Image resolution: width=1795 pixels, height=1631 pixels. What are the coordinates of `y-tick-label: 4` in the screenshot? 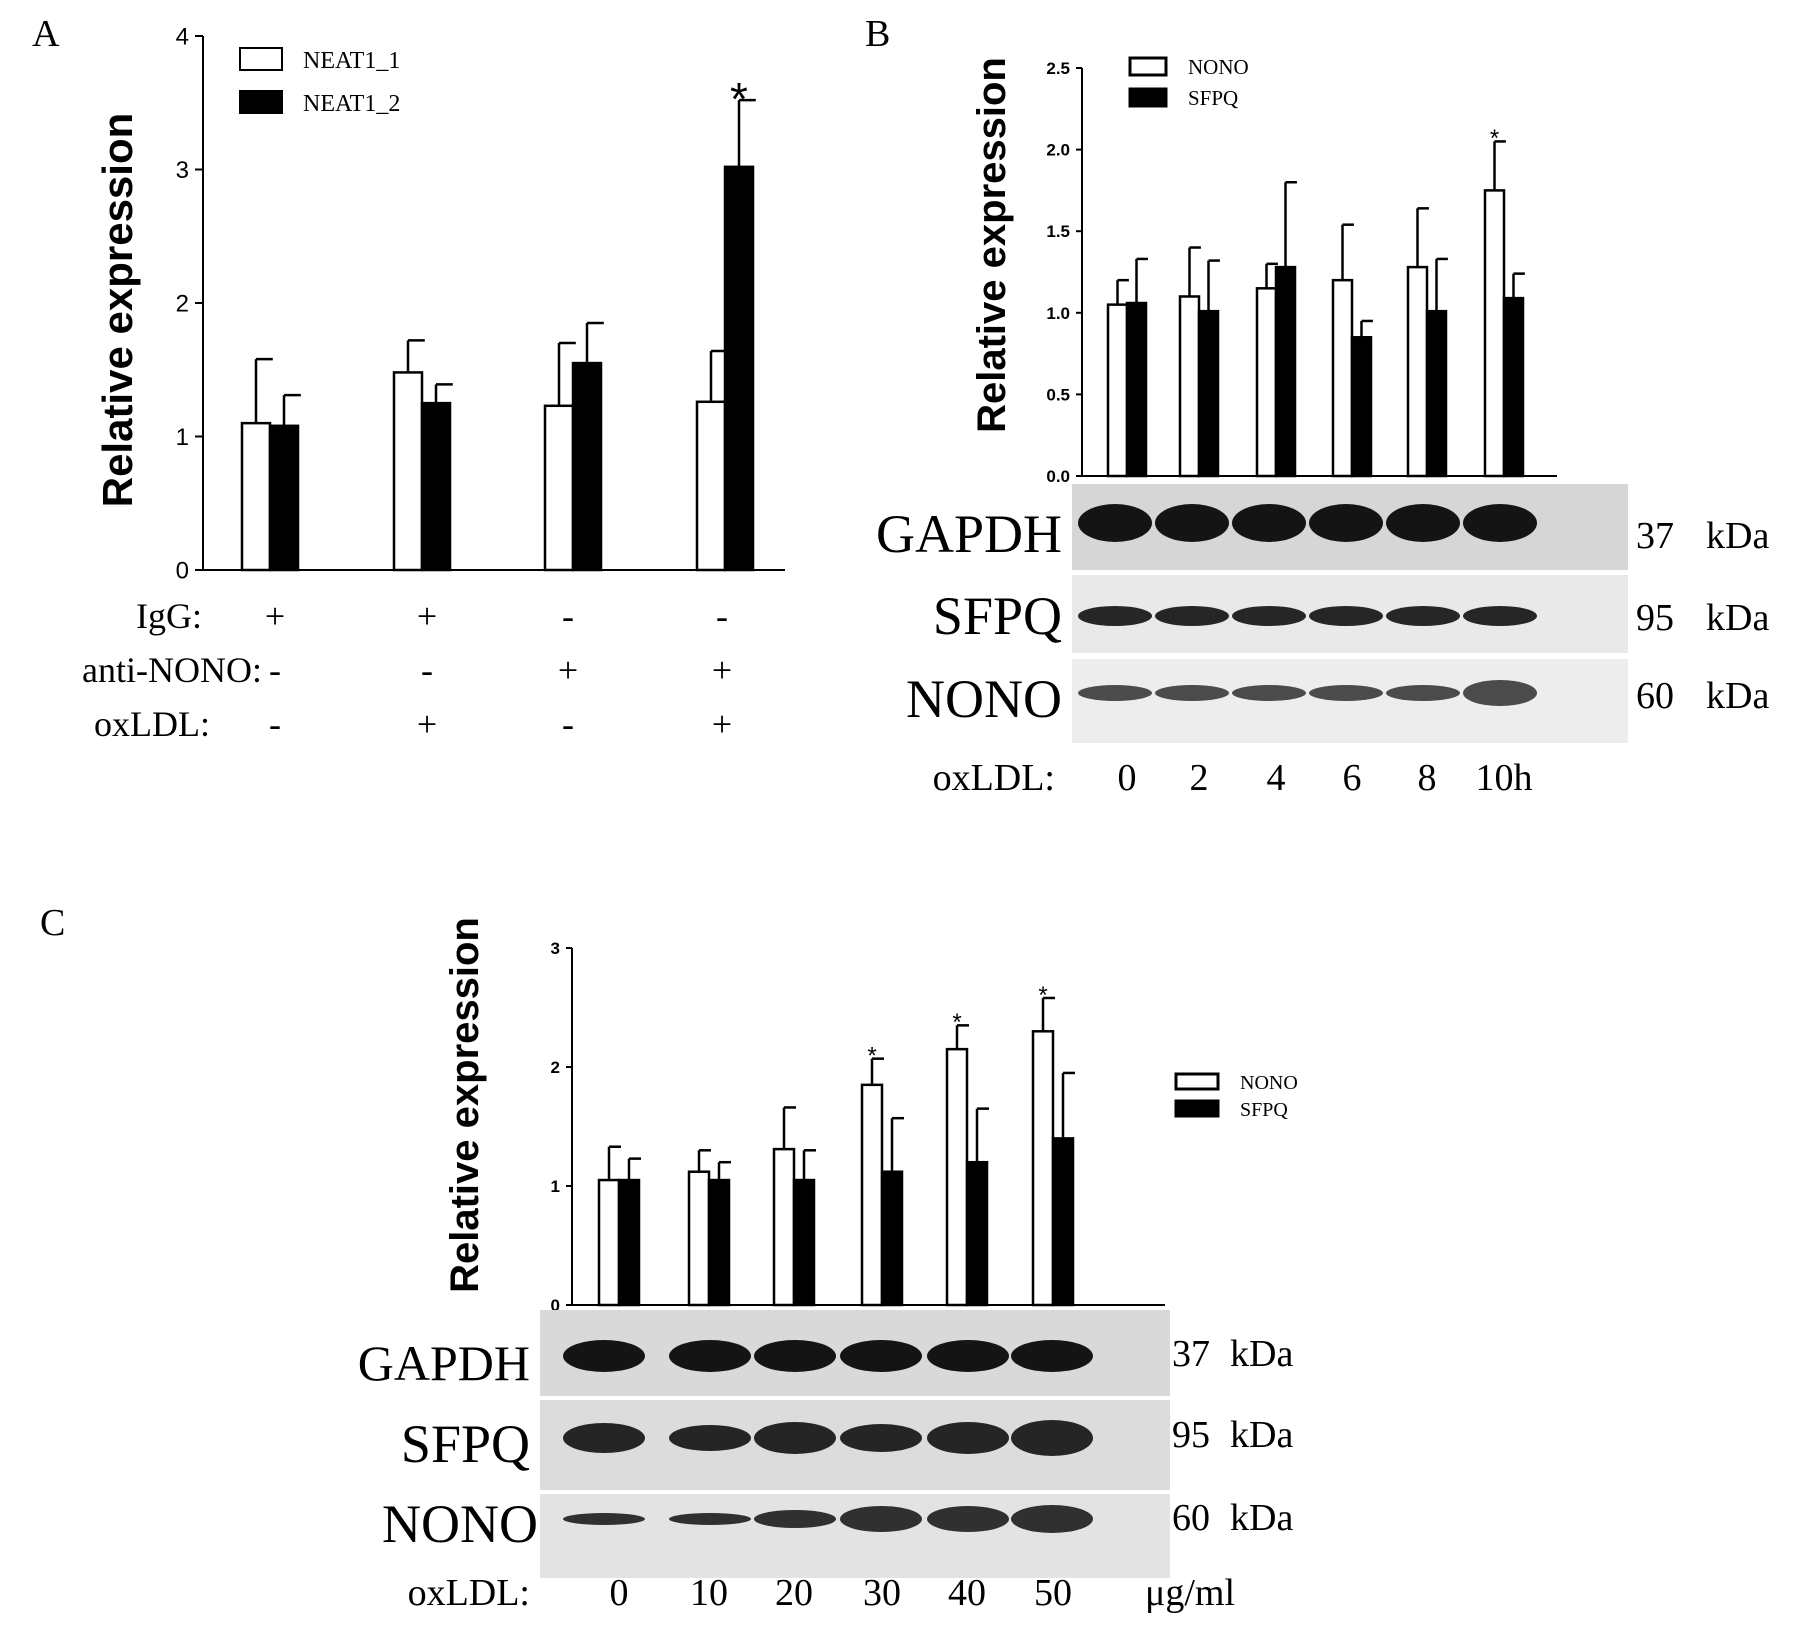 It's located at (182, 36).